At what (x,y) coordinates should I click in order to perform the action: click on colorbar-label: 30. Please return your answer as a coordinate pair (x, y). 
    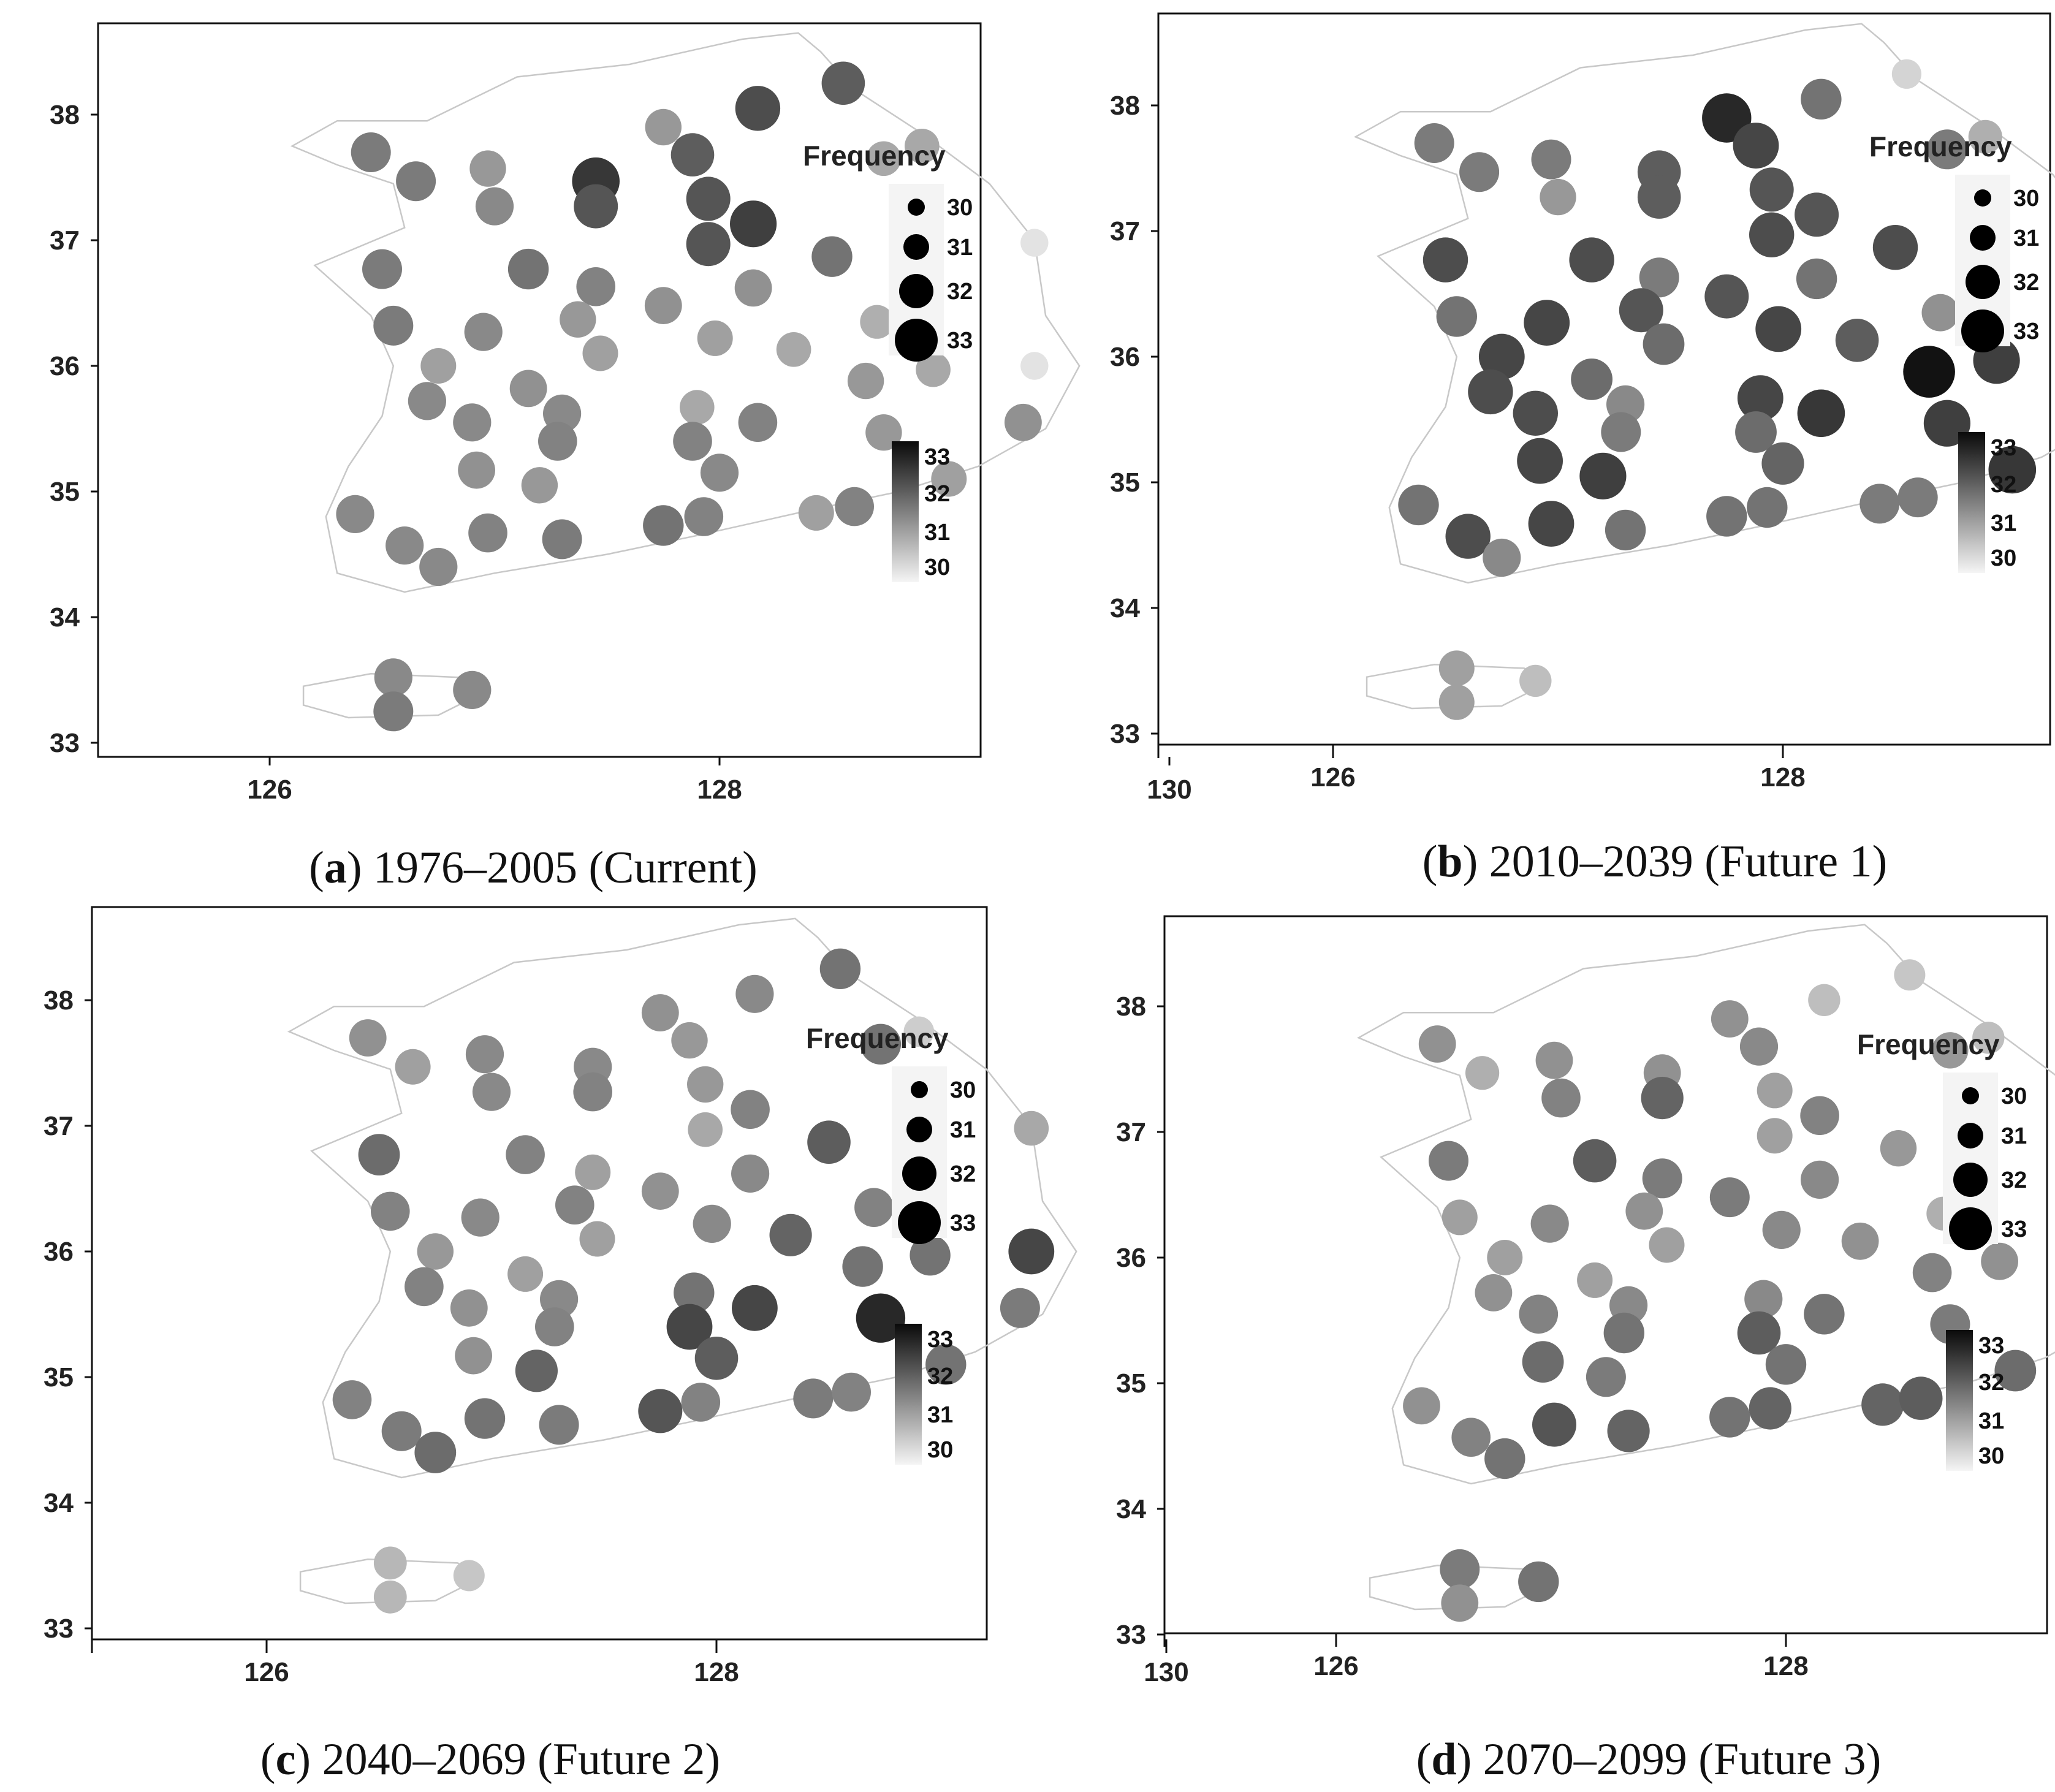
    Looking at the image, I should click on (1991, 1456).